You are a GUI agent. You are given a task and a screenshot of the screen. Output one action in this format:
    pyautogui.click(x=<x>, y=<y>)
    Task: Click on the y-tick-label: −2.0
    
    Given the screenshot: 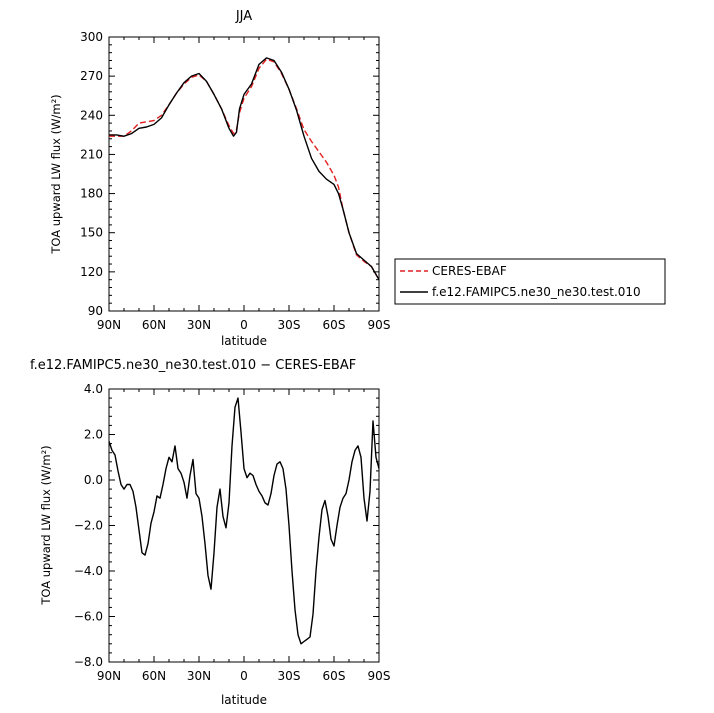 What is the action you would take?
    pyautogui.click(x=88, y=526)
    